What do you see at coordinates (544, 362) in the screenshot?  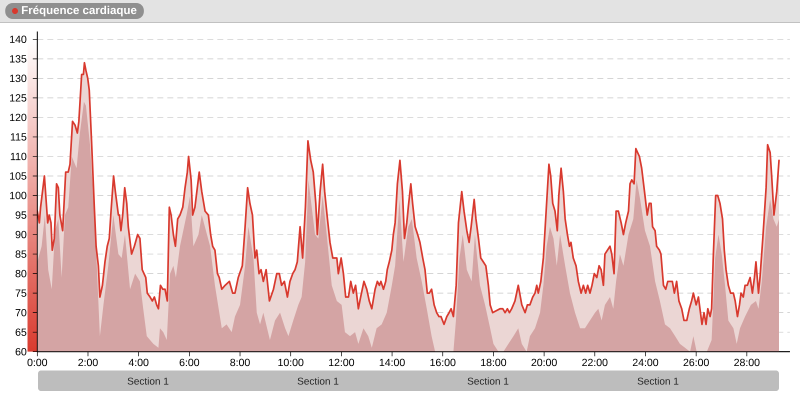 I see `x-tick-label: 20:00` at bounding box center [544, 362].